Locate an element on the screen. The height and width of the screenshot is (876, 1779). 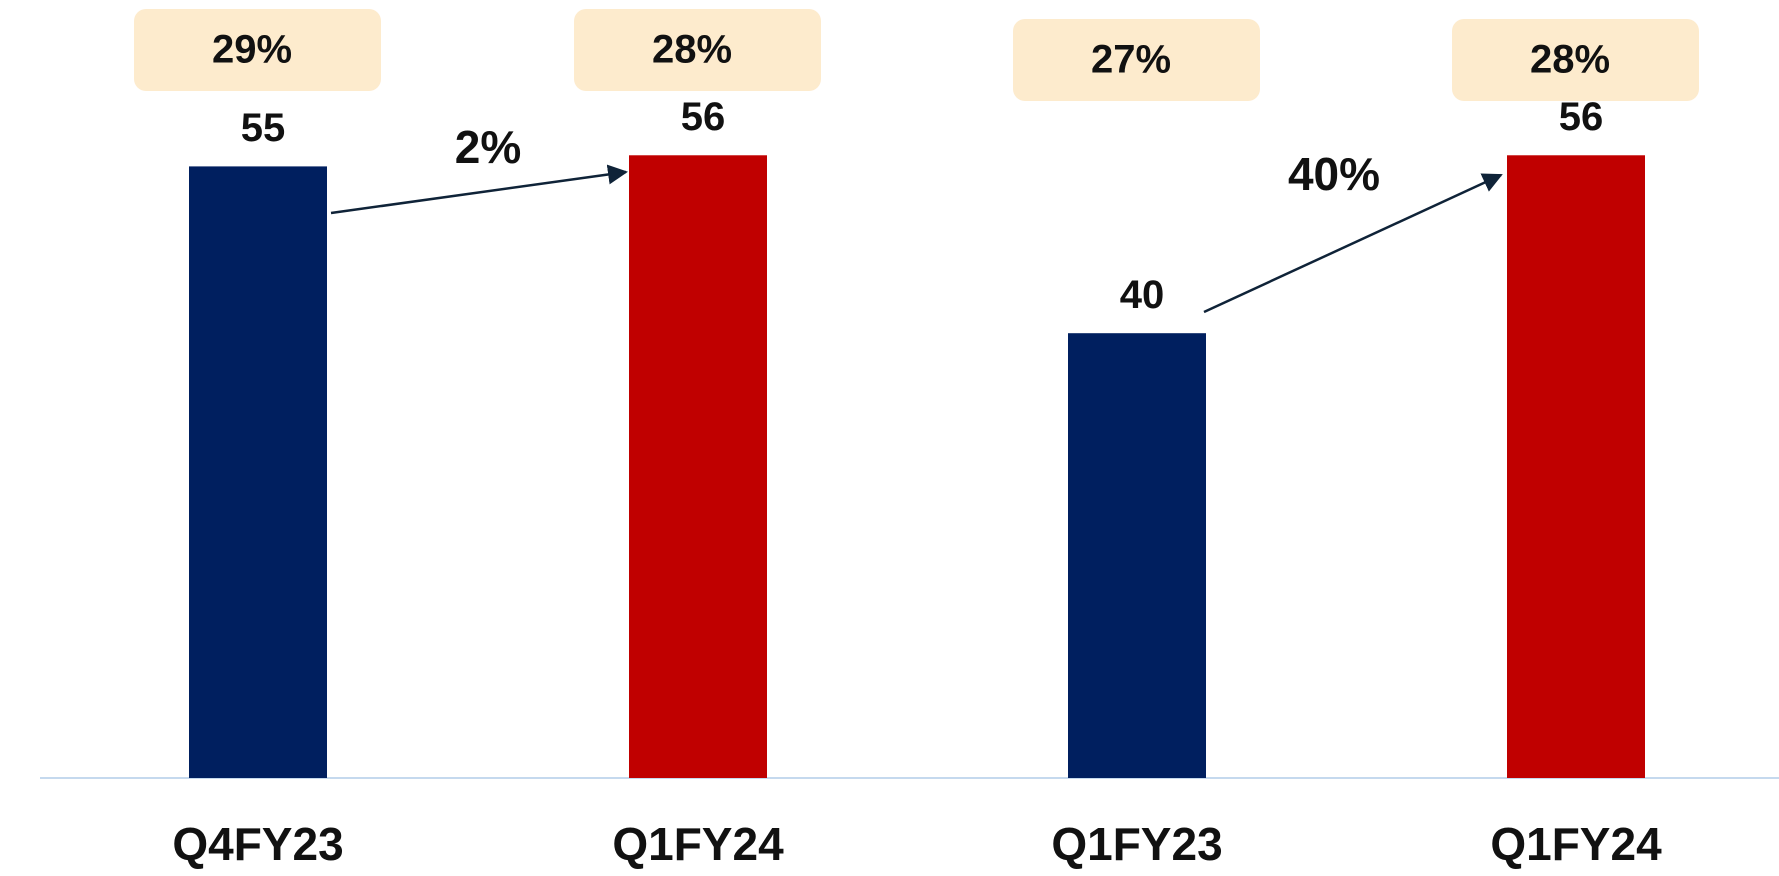
margin-label: 29% is located at coordinates (252, 50).